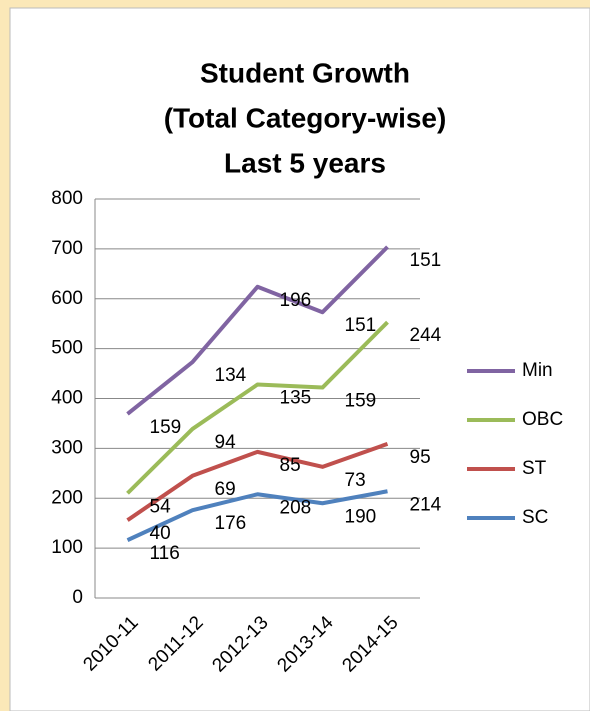 This screenshot has width=590, height=716. I want to click on y-tick-label: 300, so click(67, 447).